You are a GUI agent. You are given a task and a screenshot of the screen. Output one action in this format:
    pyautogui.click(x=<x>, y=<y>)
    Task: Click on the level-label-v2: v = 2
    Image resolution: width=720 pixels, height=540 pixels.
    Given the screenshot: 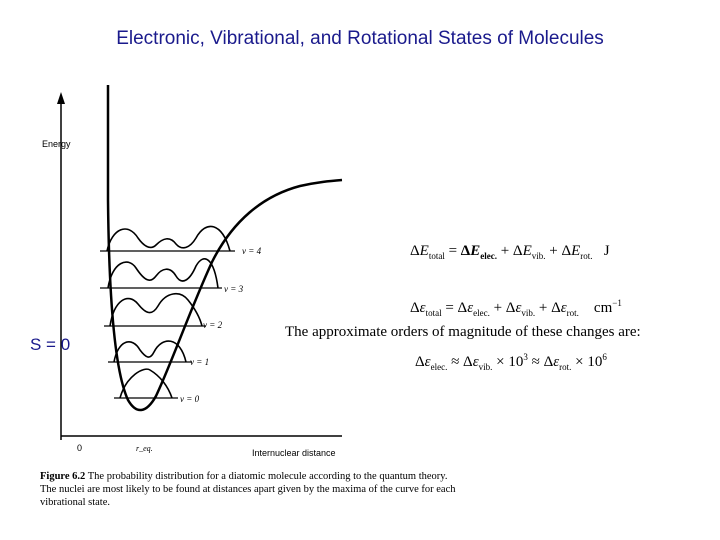 What is the action you would take?
    pyautogui.click(x=213, y=325)
    